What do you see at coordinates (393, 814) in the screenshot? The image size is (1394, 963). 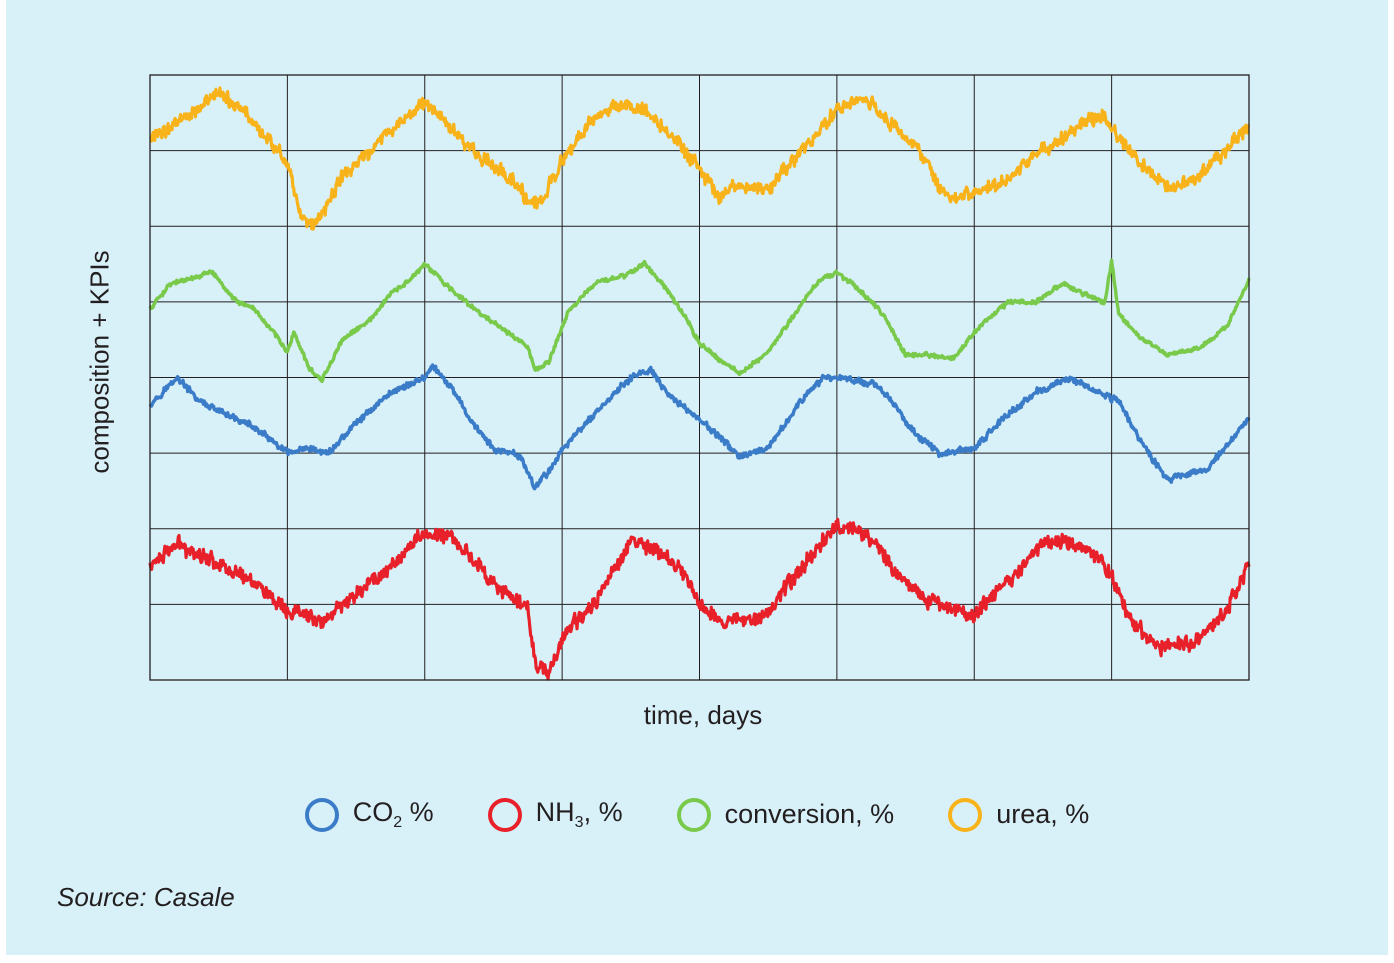 I see `legend-label-co2: CO2 %` at bounding box center [393, 814].